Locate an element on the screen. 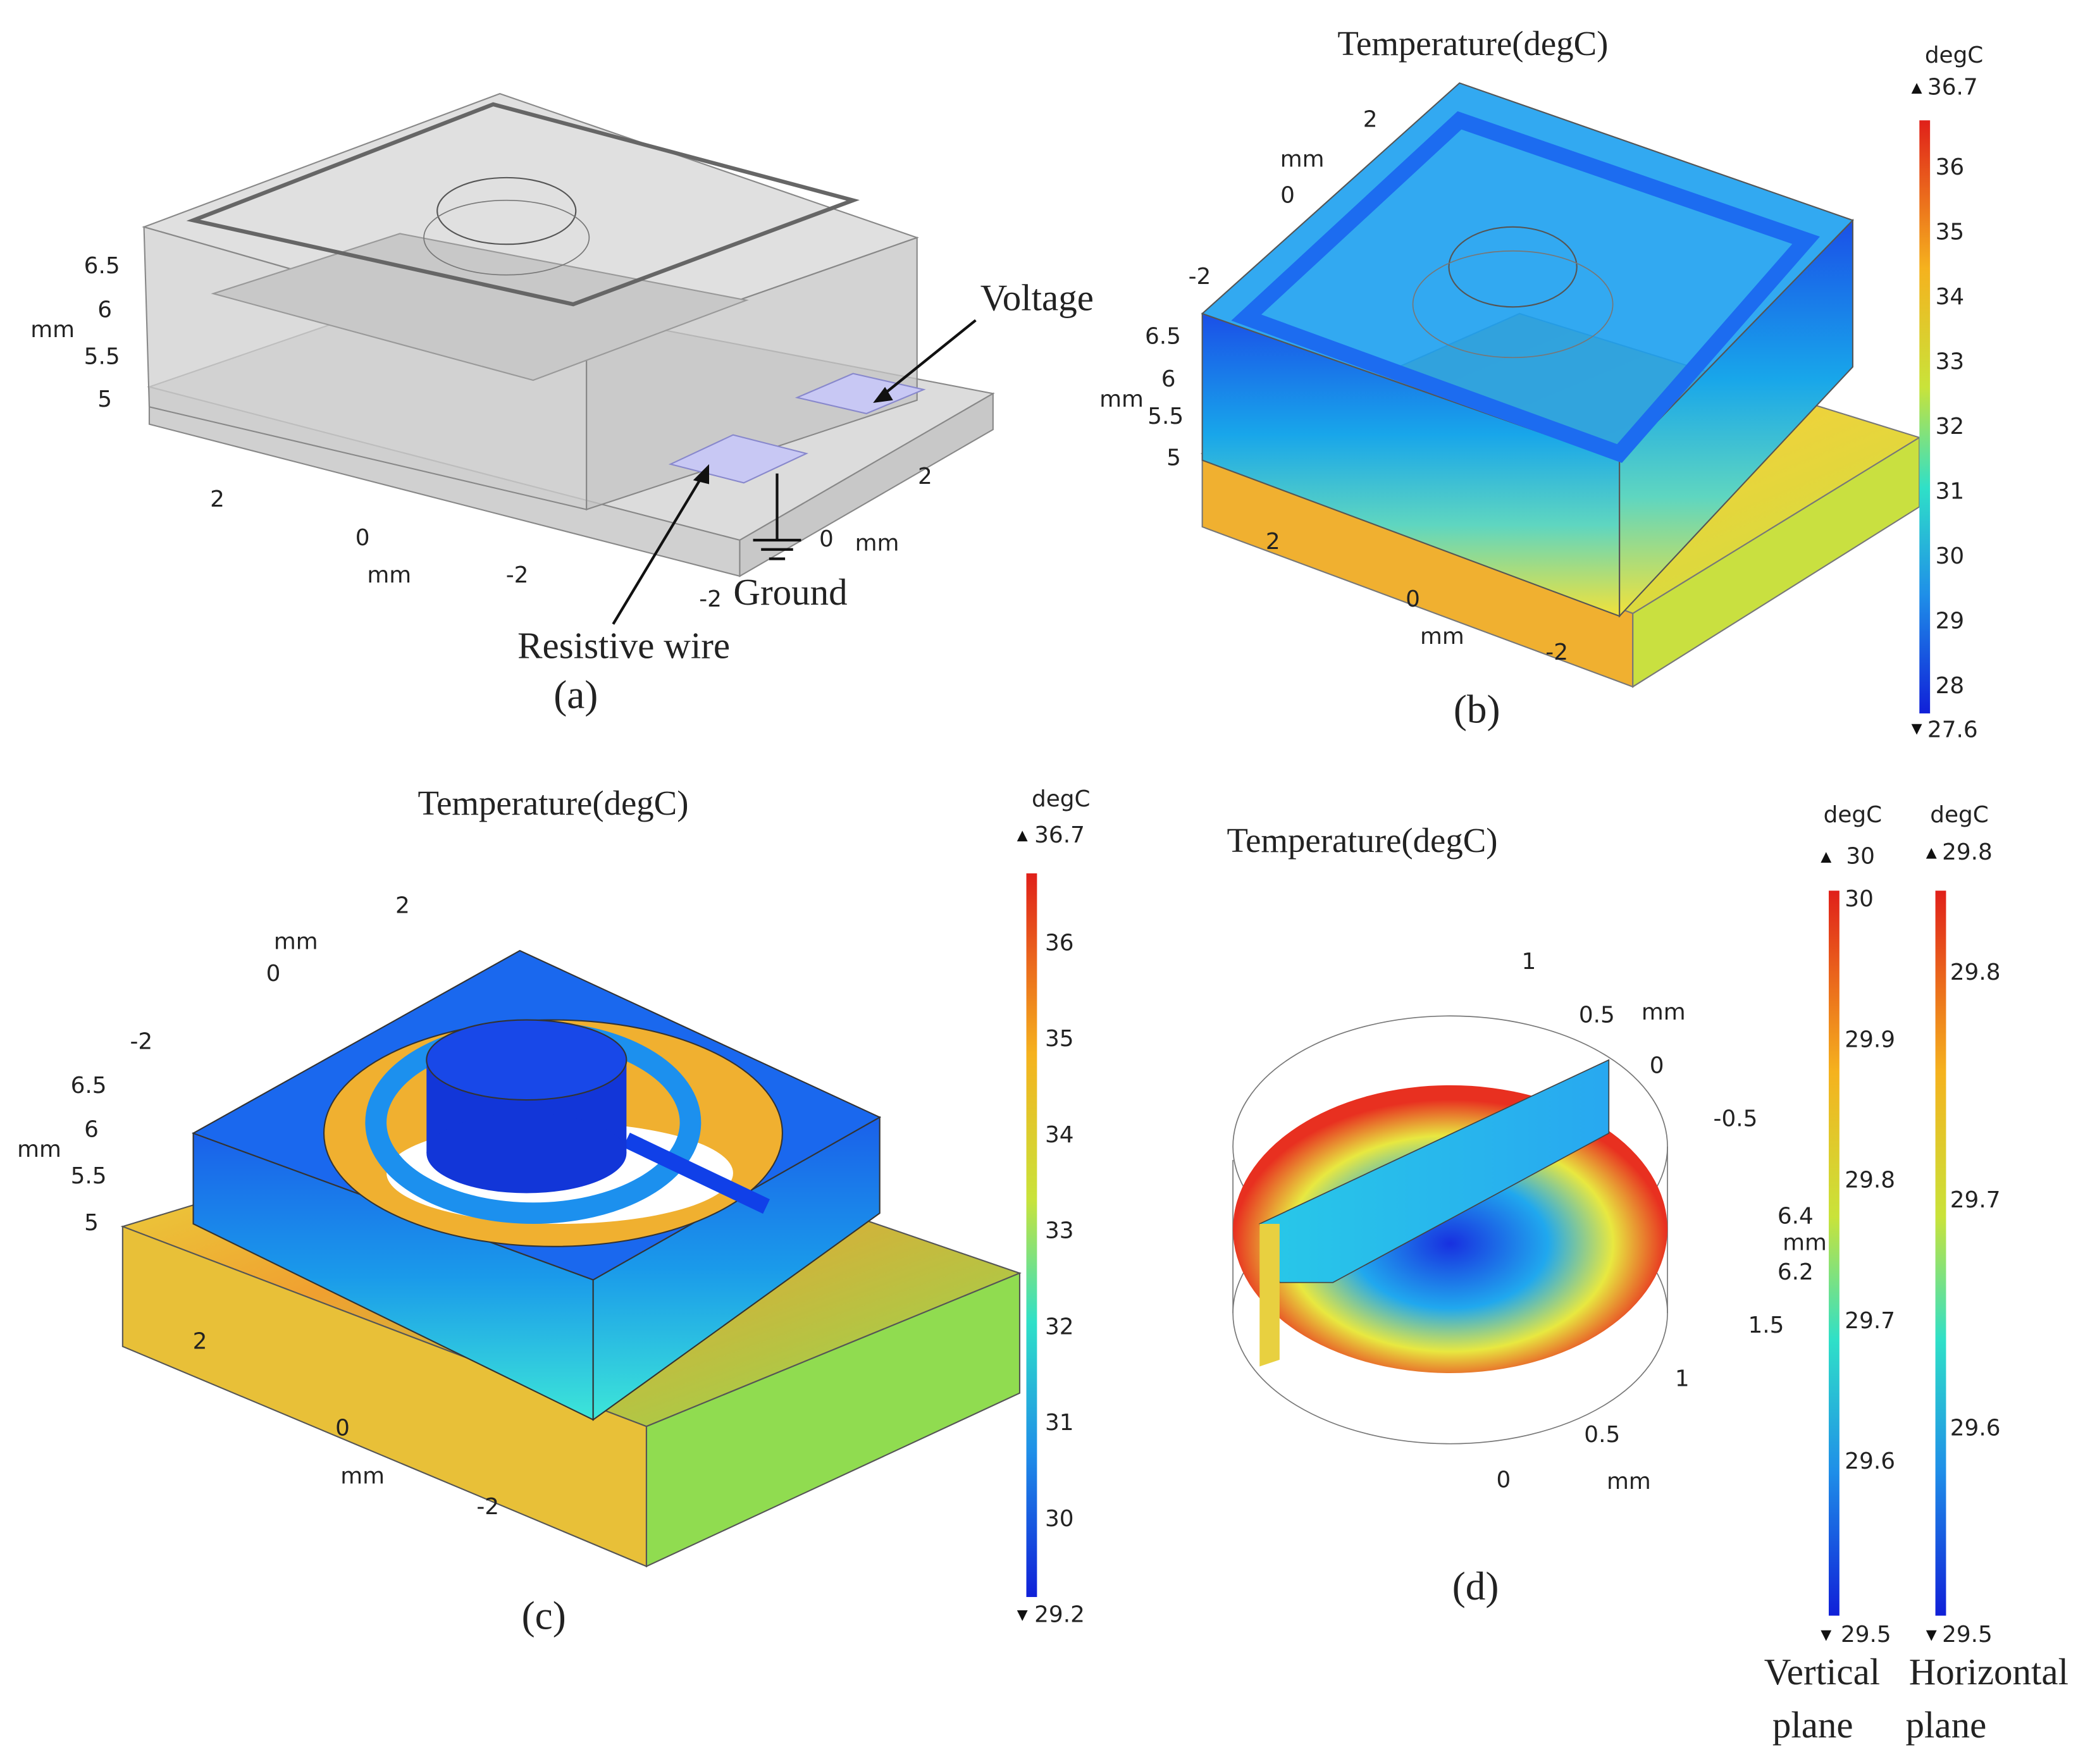 This screenshot has height=1764, width=2090. colorbar-unit: degC is located at coordinates (1853, 815).